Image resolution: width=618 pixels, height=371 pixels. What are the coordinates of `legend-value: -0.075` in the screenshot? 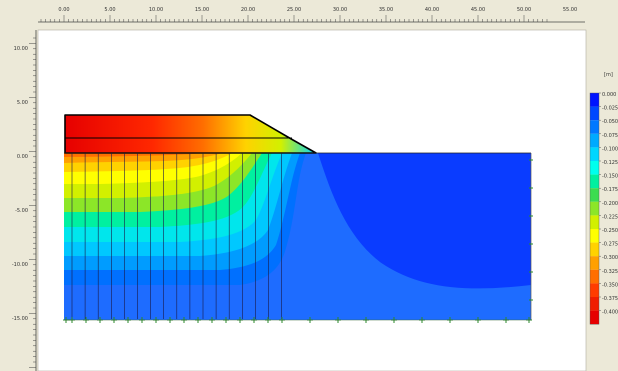 It's located at (610, 136).